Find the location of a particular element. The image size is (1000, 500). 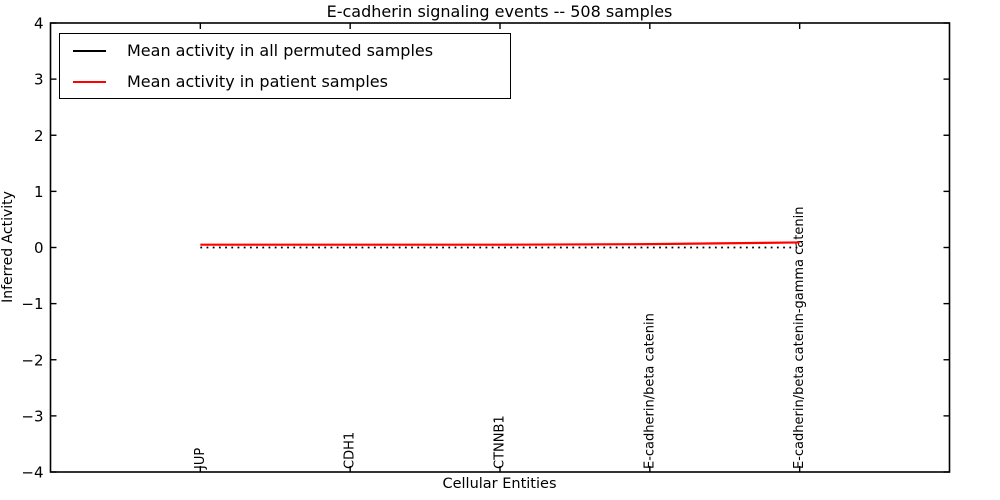

x-tick-label: E-cadherin/beta catenin-gamma catenin is located at coordinates (799, 338).